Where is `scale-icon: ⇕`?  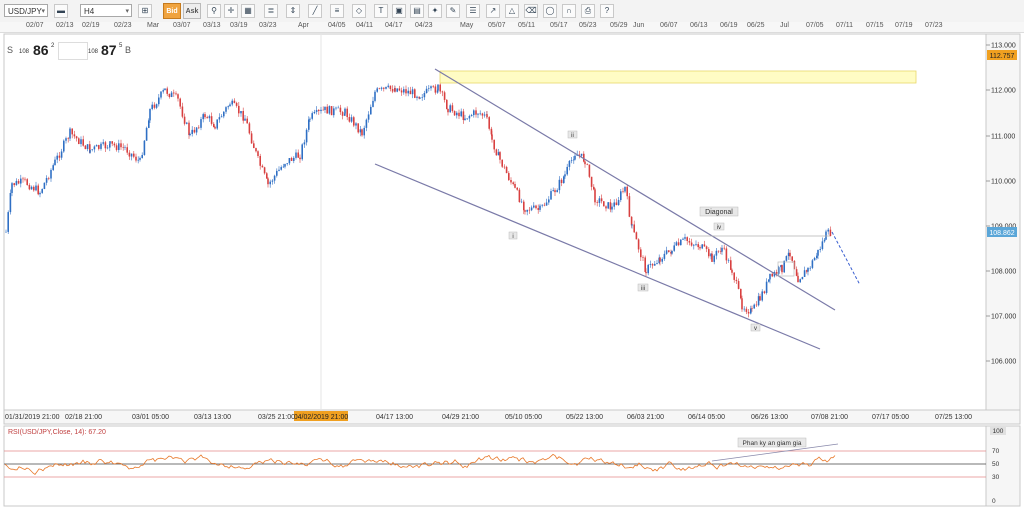
scale-icon: ⇕ is located at coordinates (293, 11).